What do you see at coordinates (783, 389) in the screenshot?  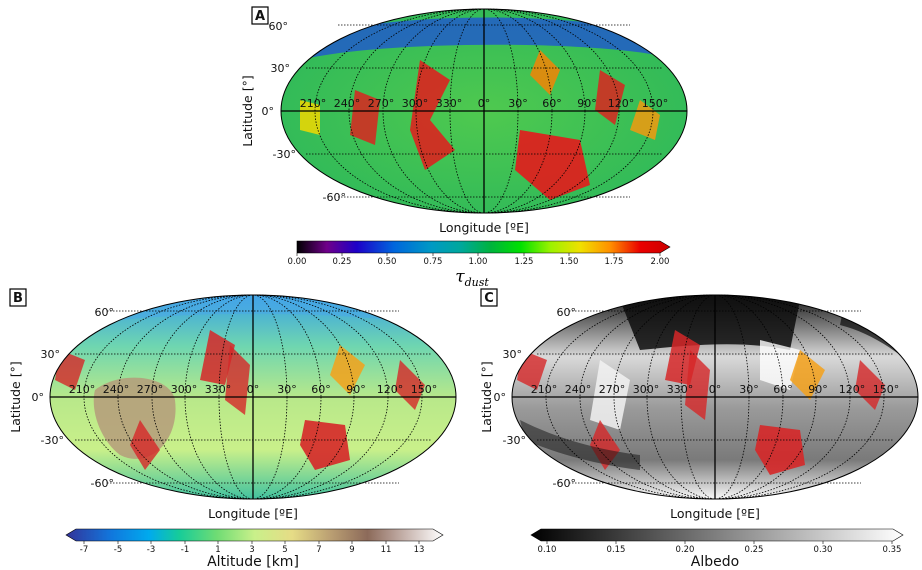 I see `panel-c-lon-label: 60°` at bounding box center [783, 389].